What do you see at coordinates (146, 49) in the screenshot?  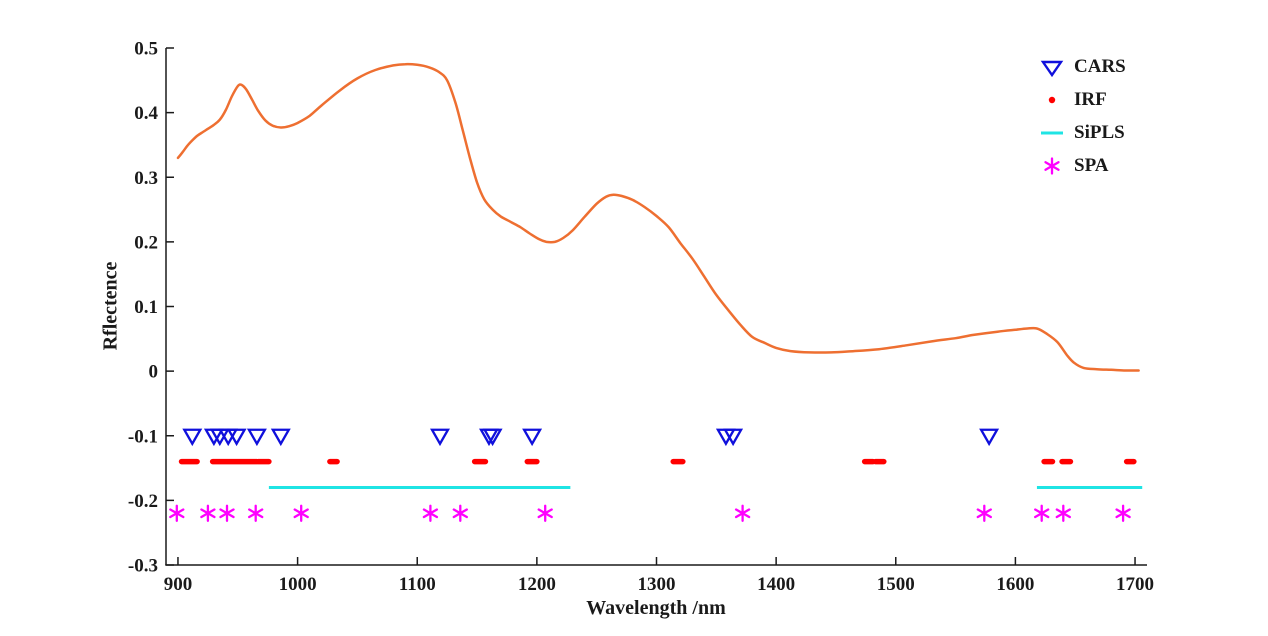 I see `y-tick-label: 0.5` at bounding box center [146, 49].